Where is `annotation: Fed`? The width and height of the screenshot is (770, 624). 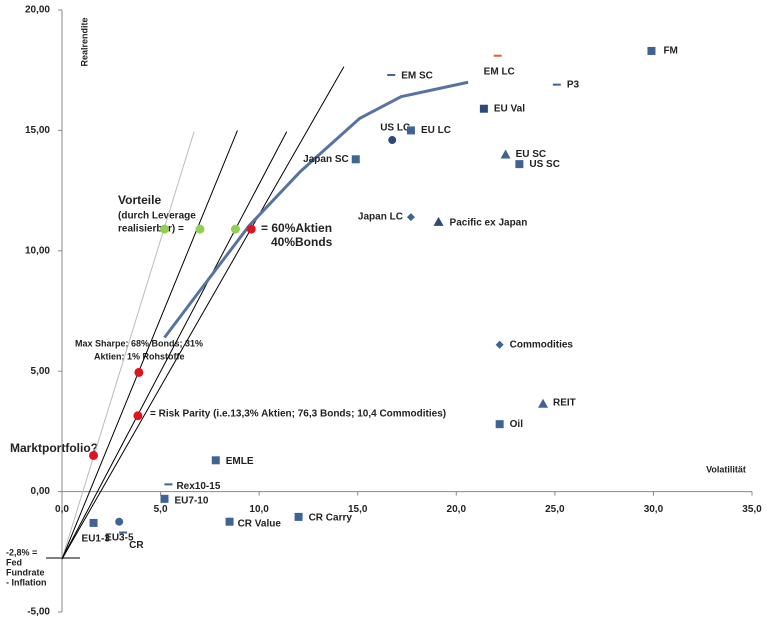 annotation: Fed is located at coordinates (14, 562).